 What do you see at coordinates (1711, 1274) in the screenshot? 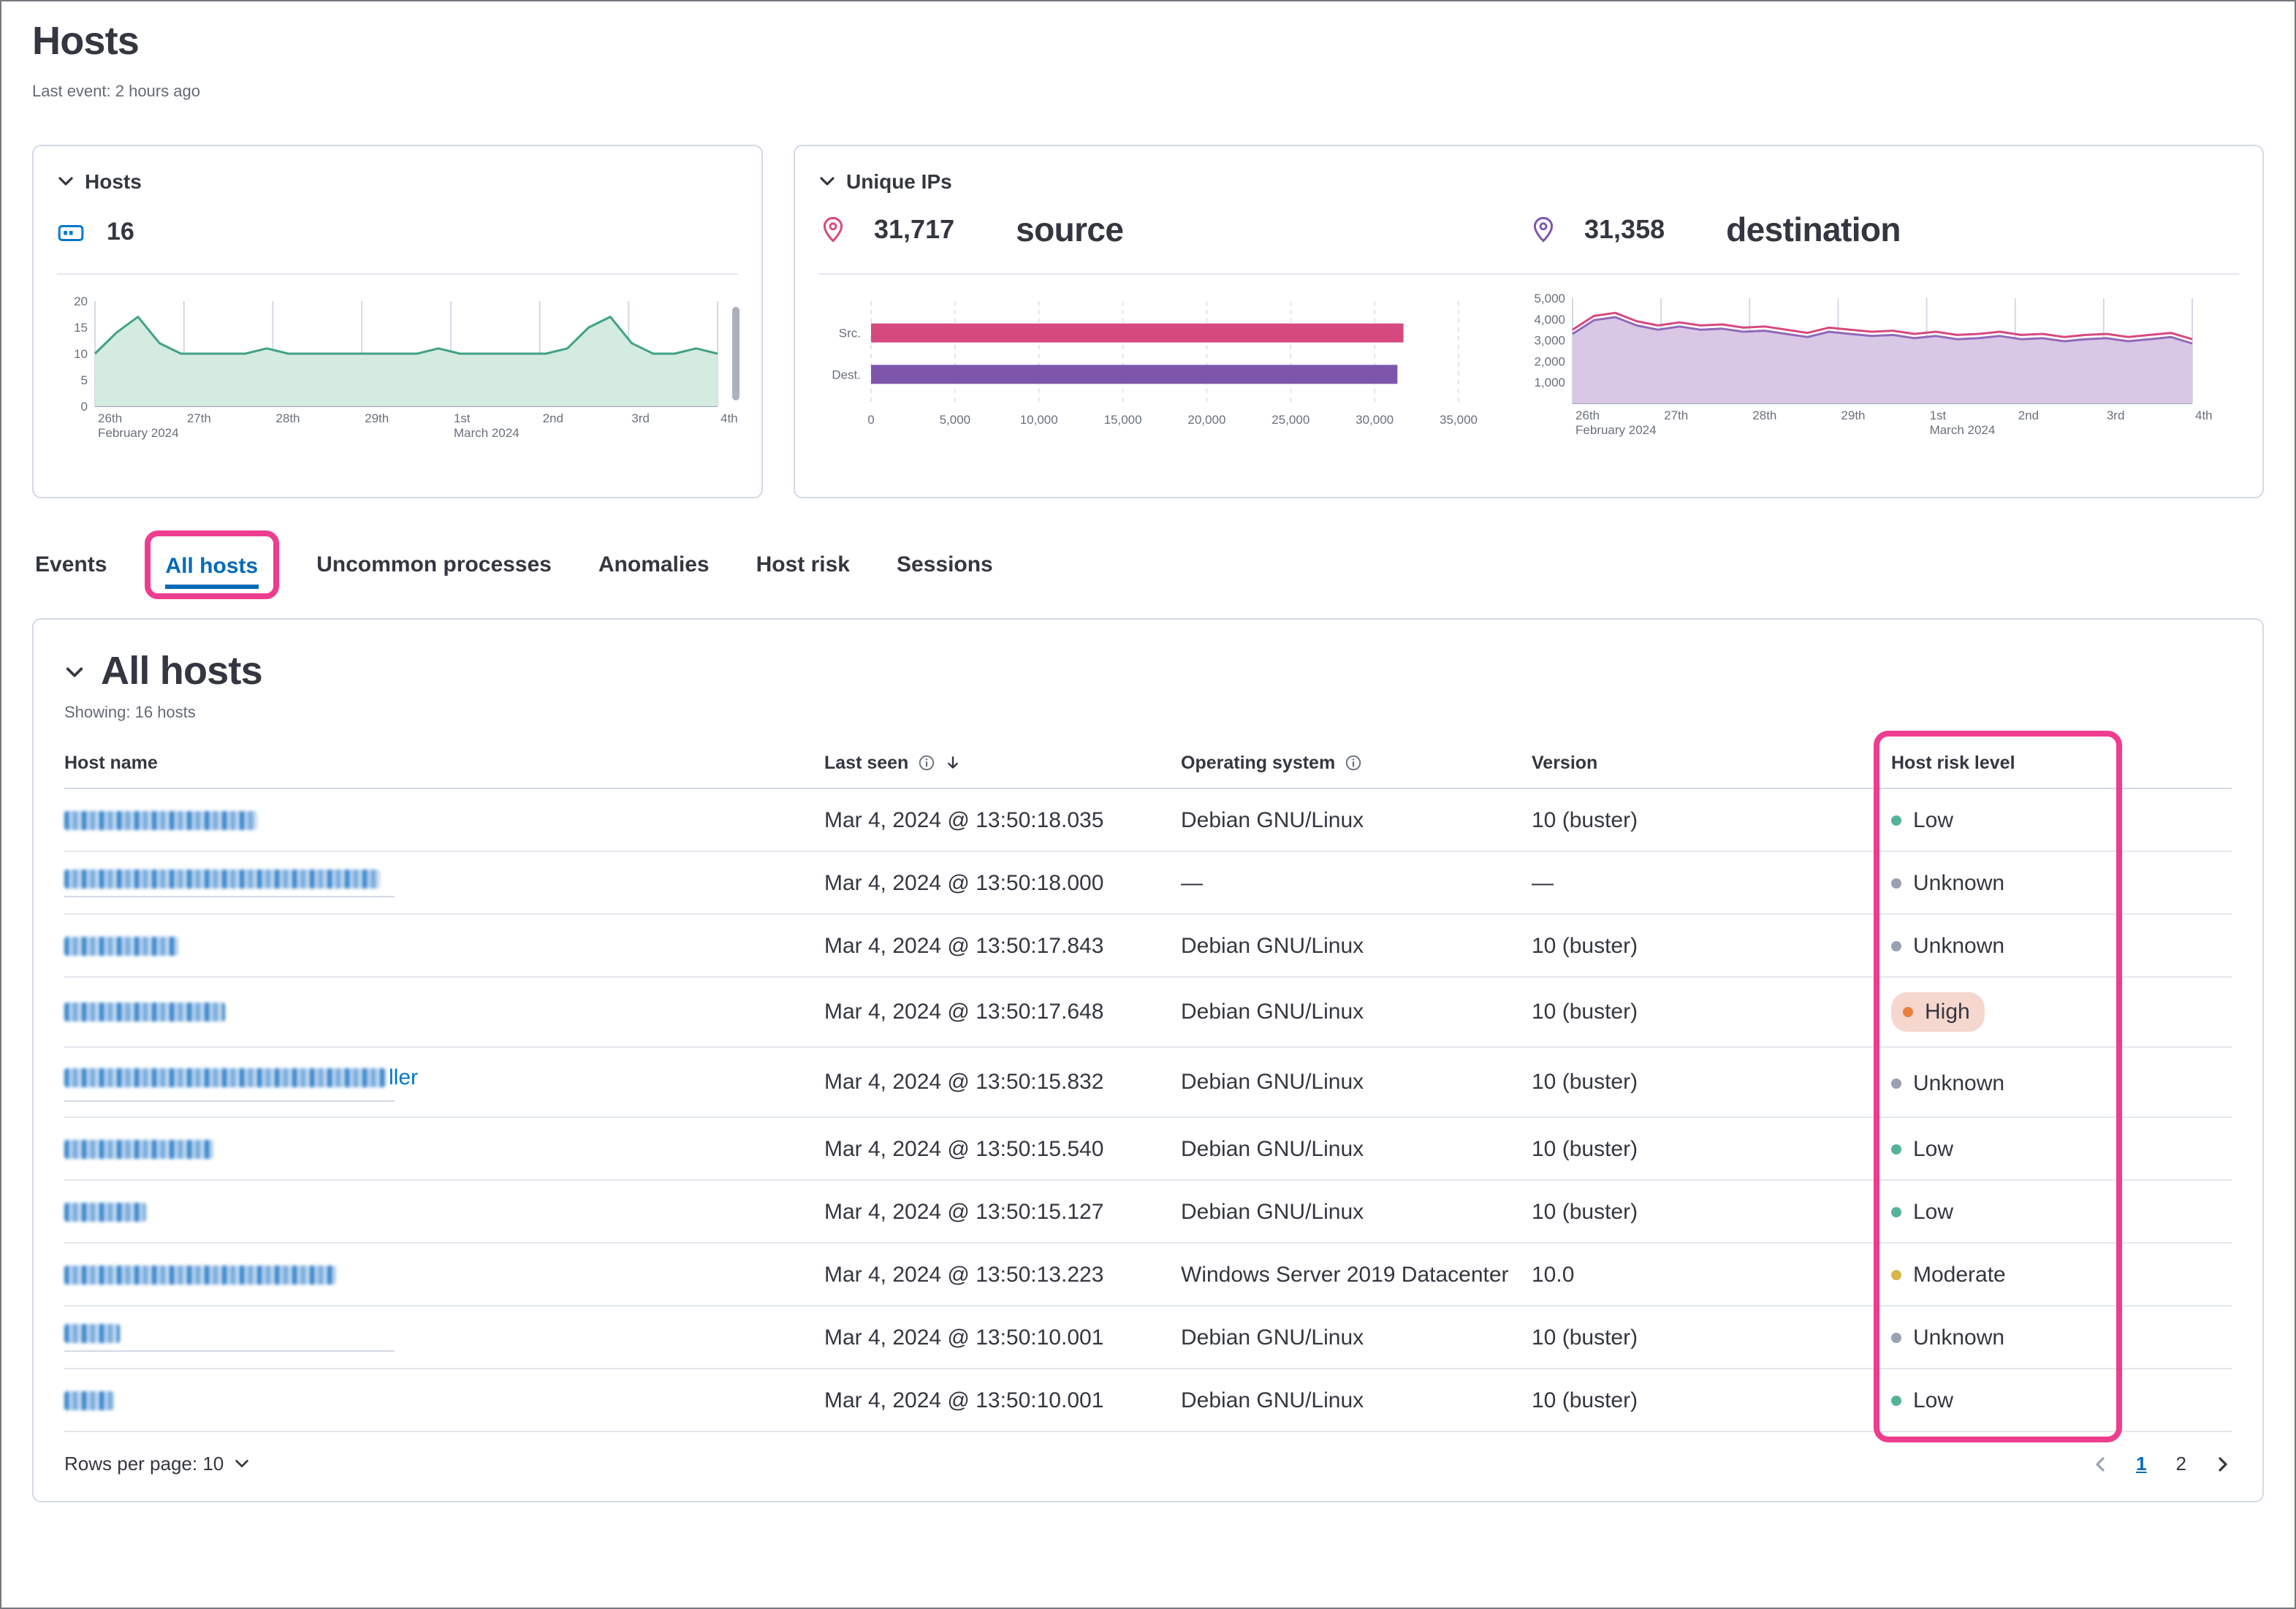
I see `version-cell: 10.0` at bounding box center [1711, 1274].